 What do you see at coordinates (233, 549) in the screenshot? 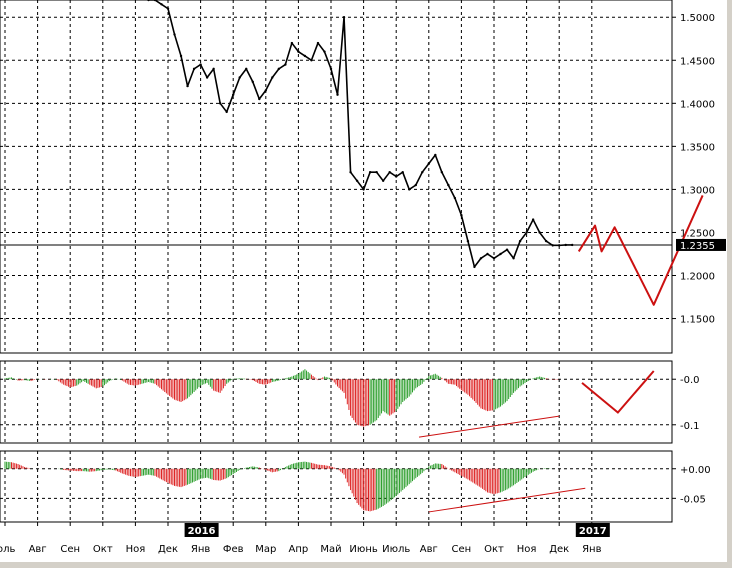
I see `x-tick-label: Фев` at bounding box center [233, 549].